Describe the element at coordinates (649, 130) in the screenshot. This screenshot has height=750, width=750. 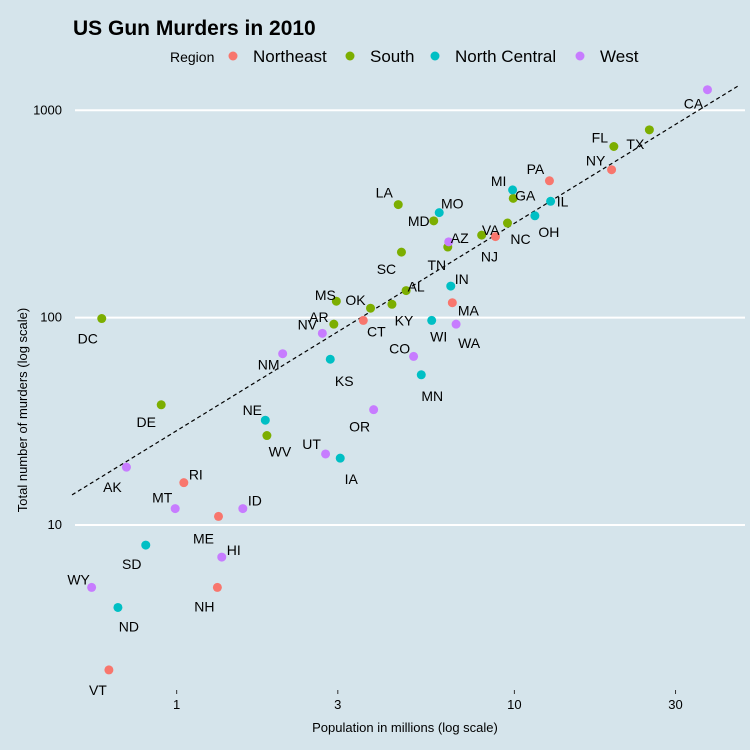
I see `data-point-tx` at that location.